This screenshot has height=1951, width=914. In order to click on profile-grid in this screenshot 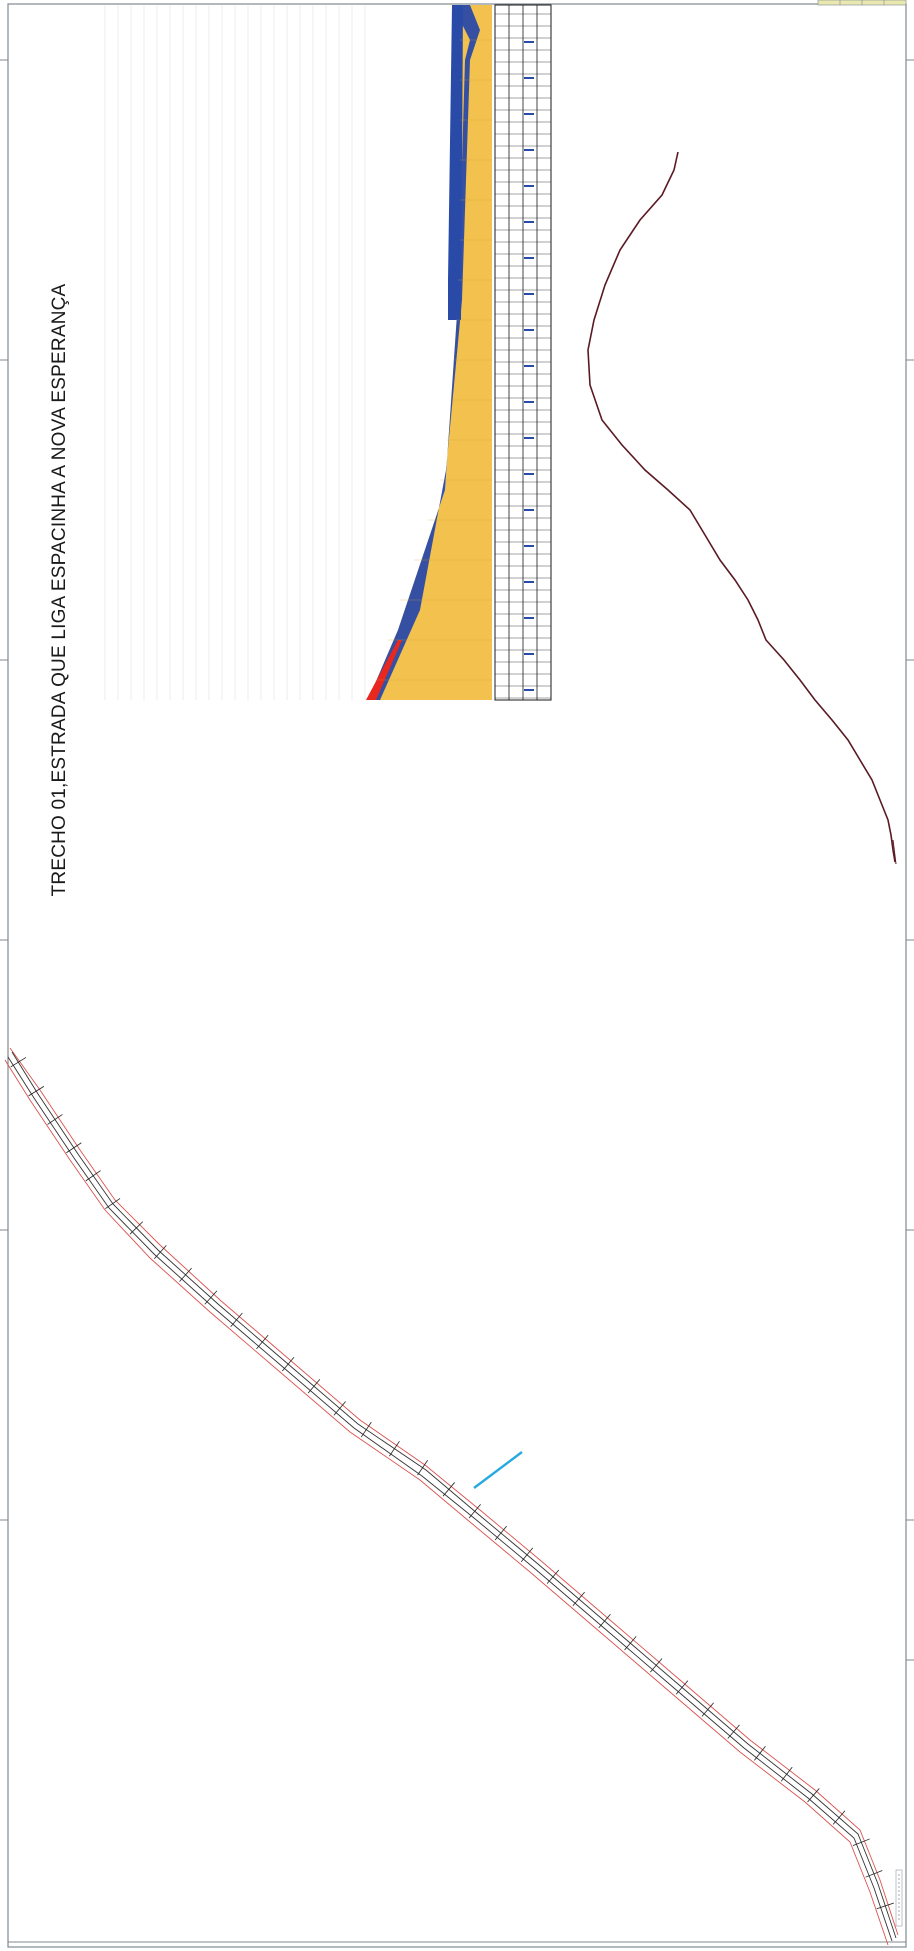, I will do `click(235, 352)`.